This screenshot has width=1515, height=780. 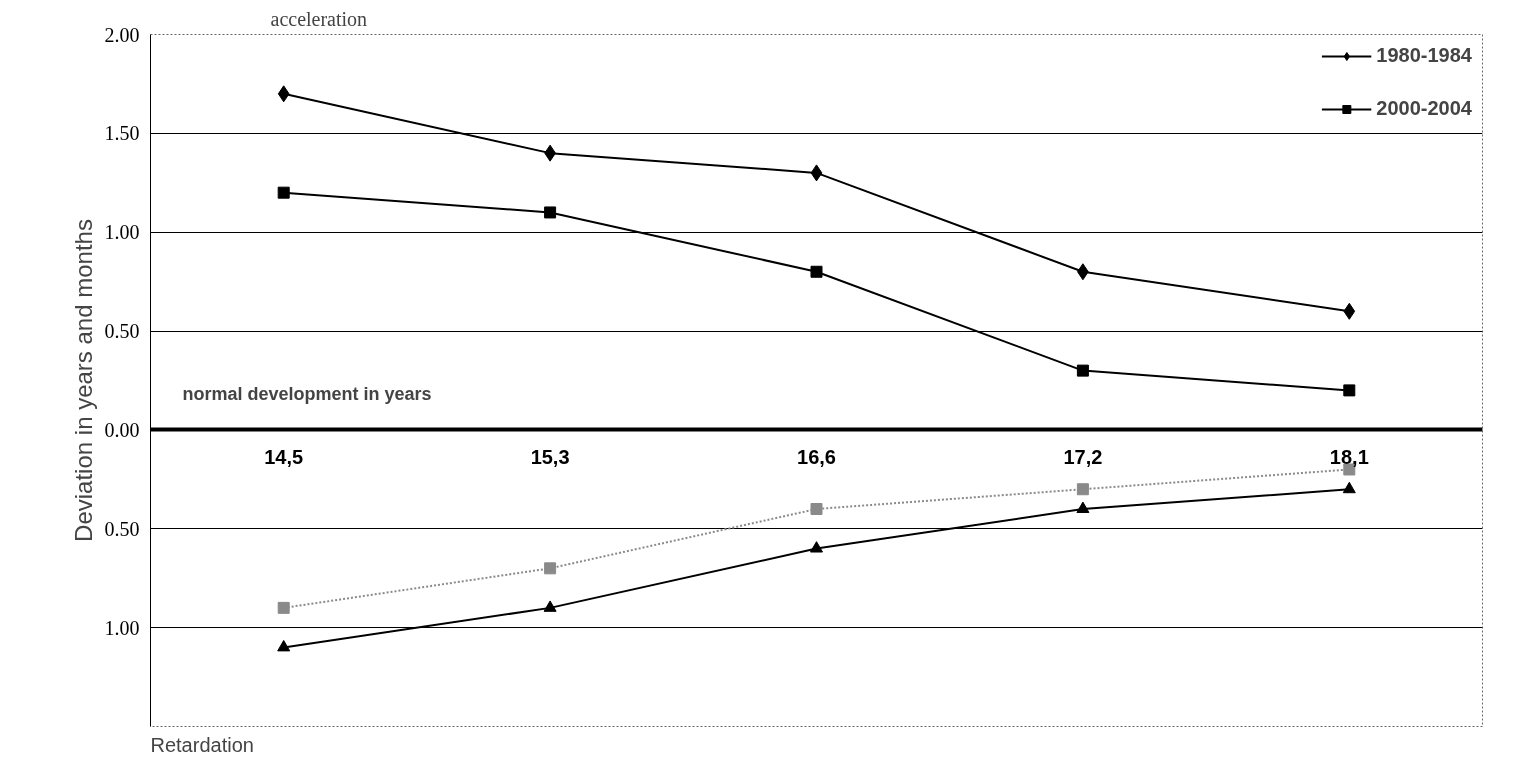 What do you see at coordinates (83, 380) in the screenshot?
I see `y-axis-title: Deviation in years and months` at bounding box center [83, 380].